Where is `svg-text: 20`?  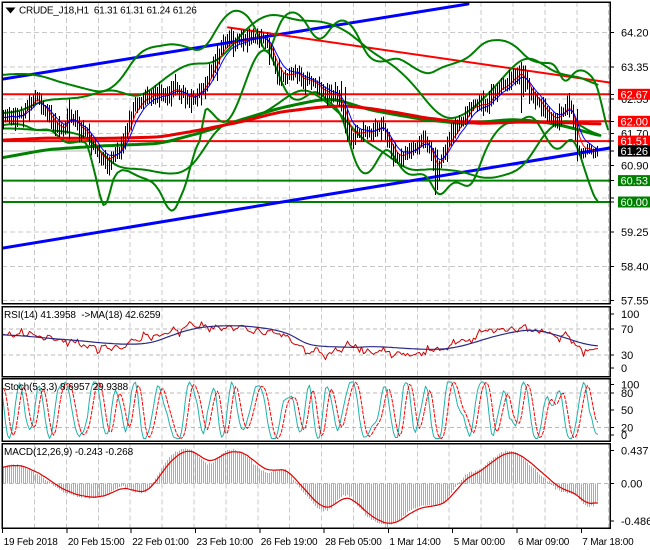
svg-text: 20 is located at coordinates (627, 429).